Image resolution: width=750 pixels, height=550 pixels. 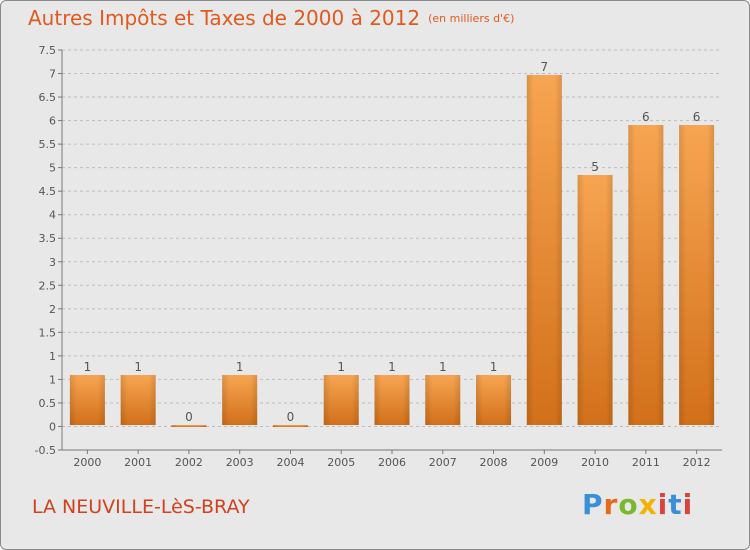 What do you see at coordinates (48, 50) in the screenshot?
I see `y-tick-label: 7.5` at bounding box center [48, 50].